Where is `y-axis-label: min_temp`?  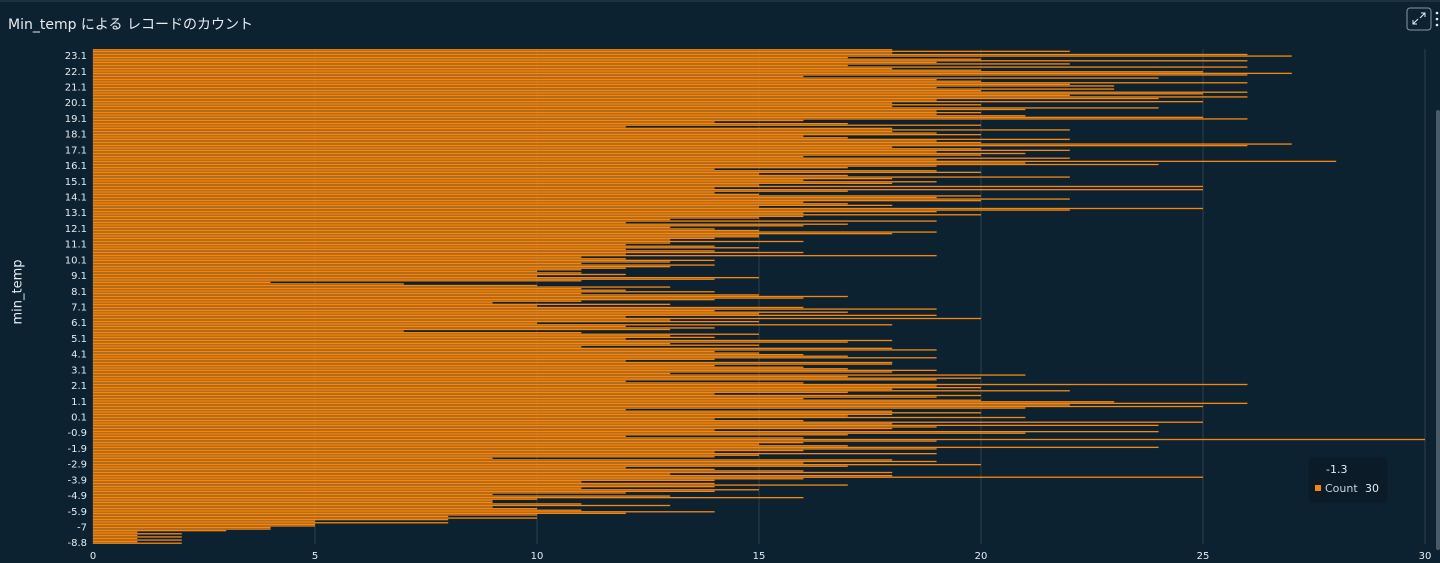 y-axis-label: min_temp is located at coordinates (18, 291).